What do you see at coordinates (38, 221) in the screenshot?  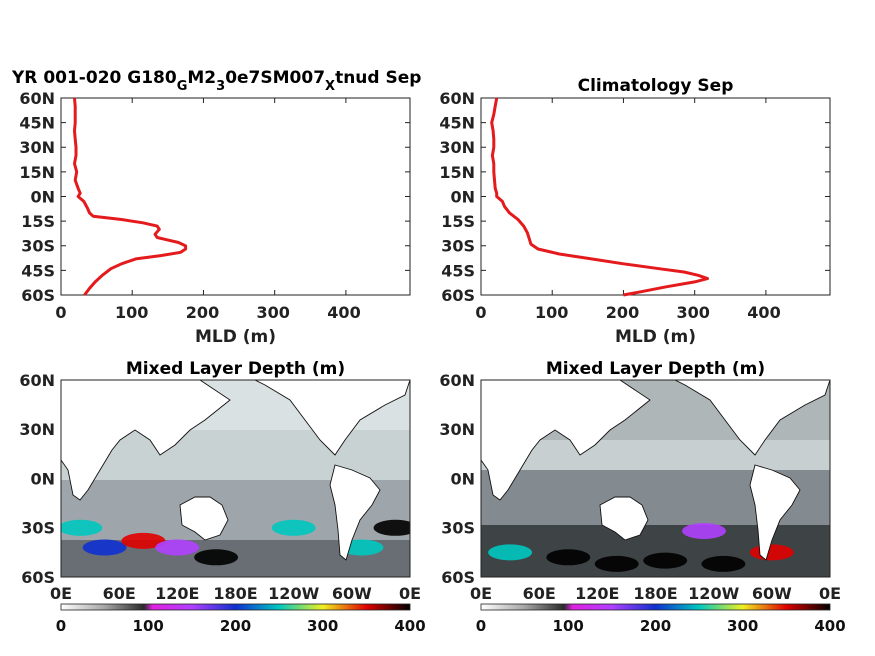 I see `y-tick-label: 15S` at bounding box center [38, 221].